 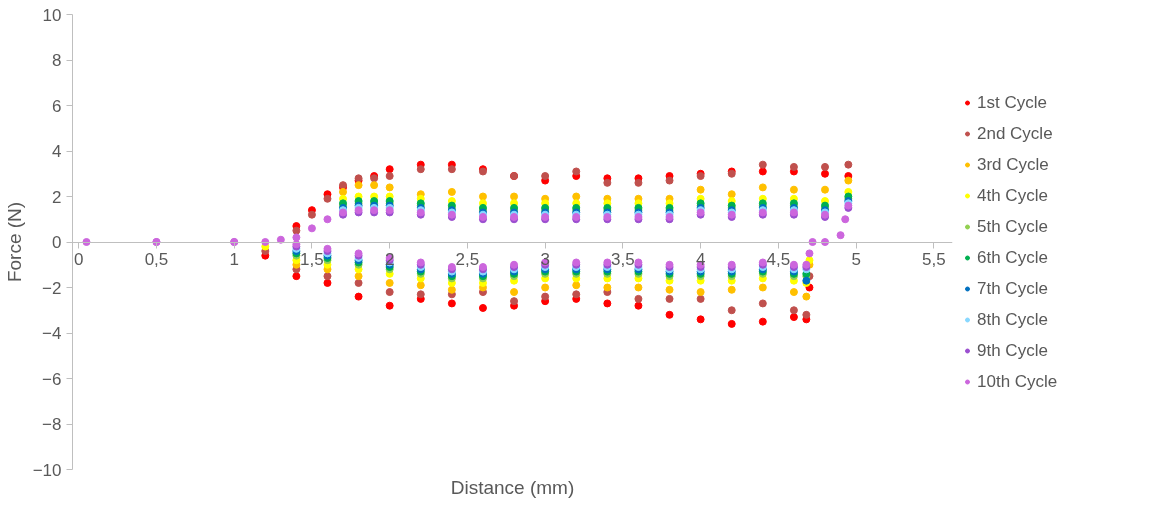 What do you see at coordinates (856, 259) in the screenshot?
I see `x-tick-label: 5` at bounding box center [856, 259].